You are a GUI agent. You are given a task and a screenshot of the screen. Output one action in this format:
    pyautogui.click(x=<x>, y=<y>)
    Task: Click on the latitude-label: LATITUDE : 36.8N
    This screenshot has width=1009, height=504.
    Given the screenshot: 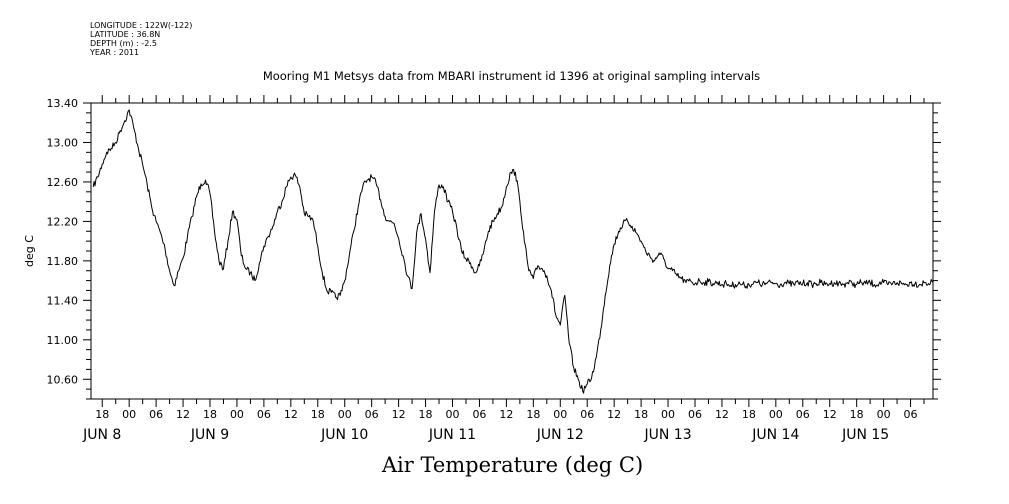 What is the action you would take?
    pyautogui.click(x=125, y=34)
    